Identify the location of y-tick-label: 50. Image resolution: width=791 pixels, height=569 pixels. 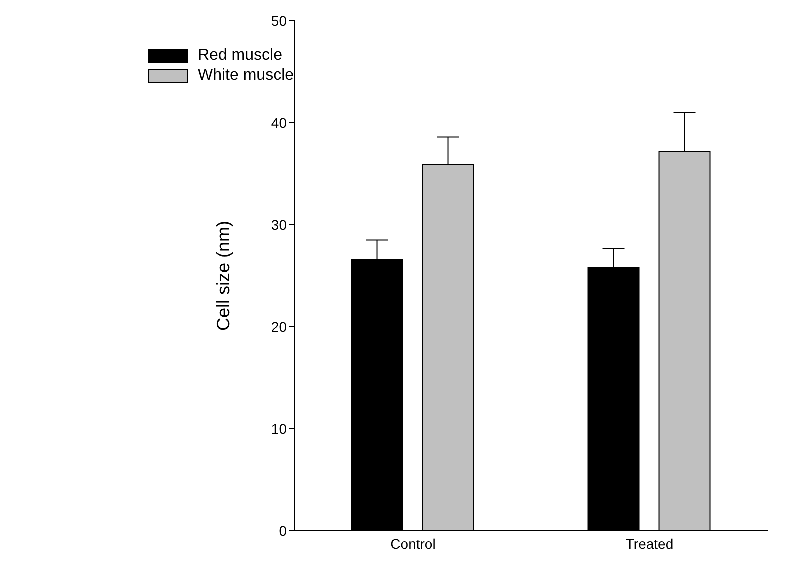
(279, 20).